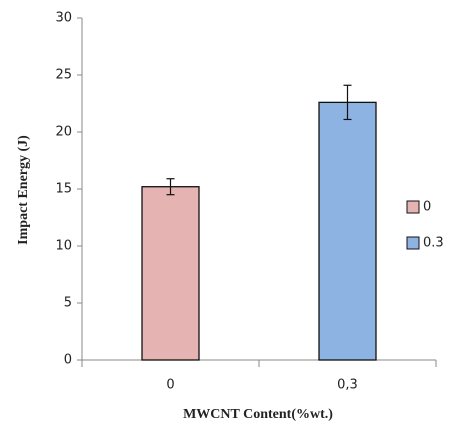 This screenshot has height=432, width=453. What do you see at coordinates (63, 189) in the screenshot?
I see `y-tick-label: 15` at bounding box center [63, 189].